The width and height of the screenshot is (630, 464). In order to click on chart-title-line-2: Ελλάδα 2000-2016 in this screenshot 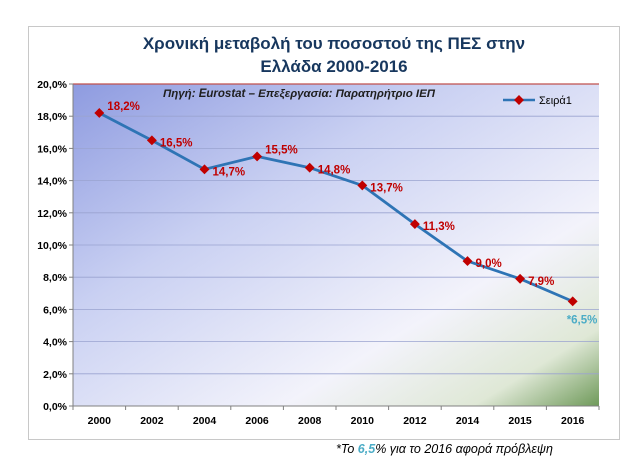, I will do `click(333, 66)`.